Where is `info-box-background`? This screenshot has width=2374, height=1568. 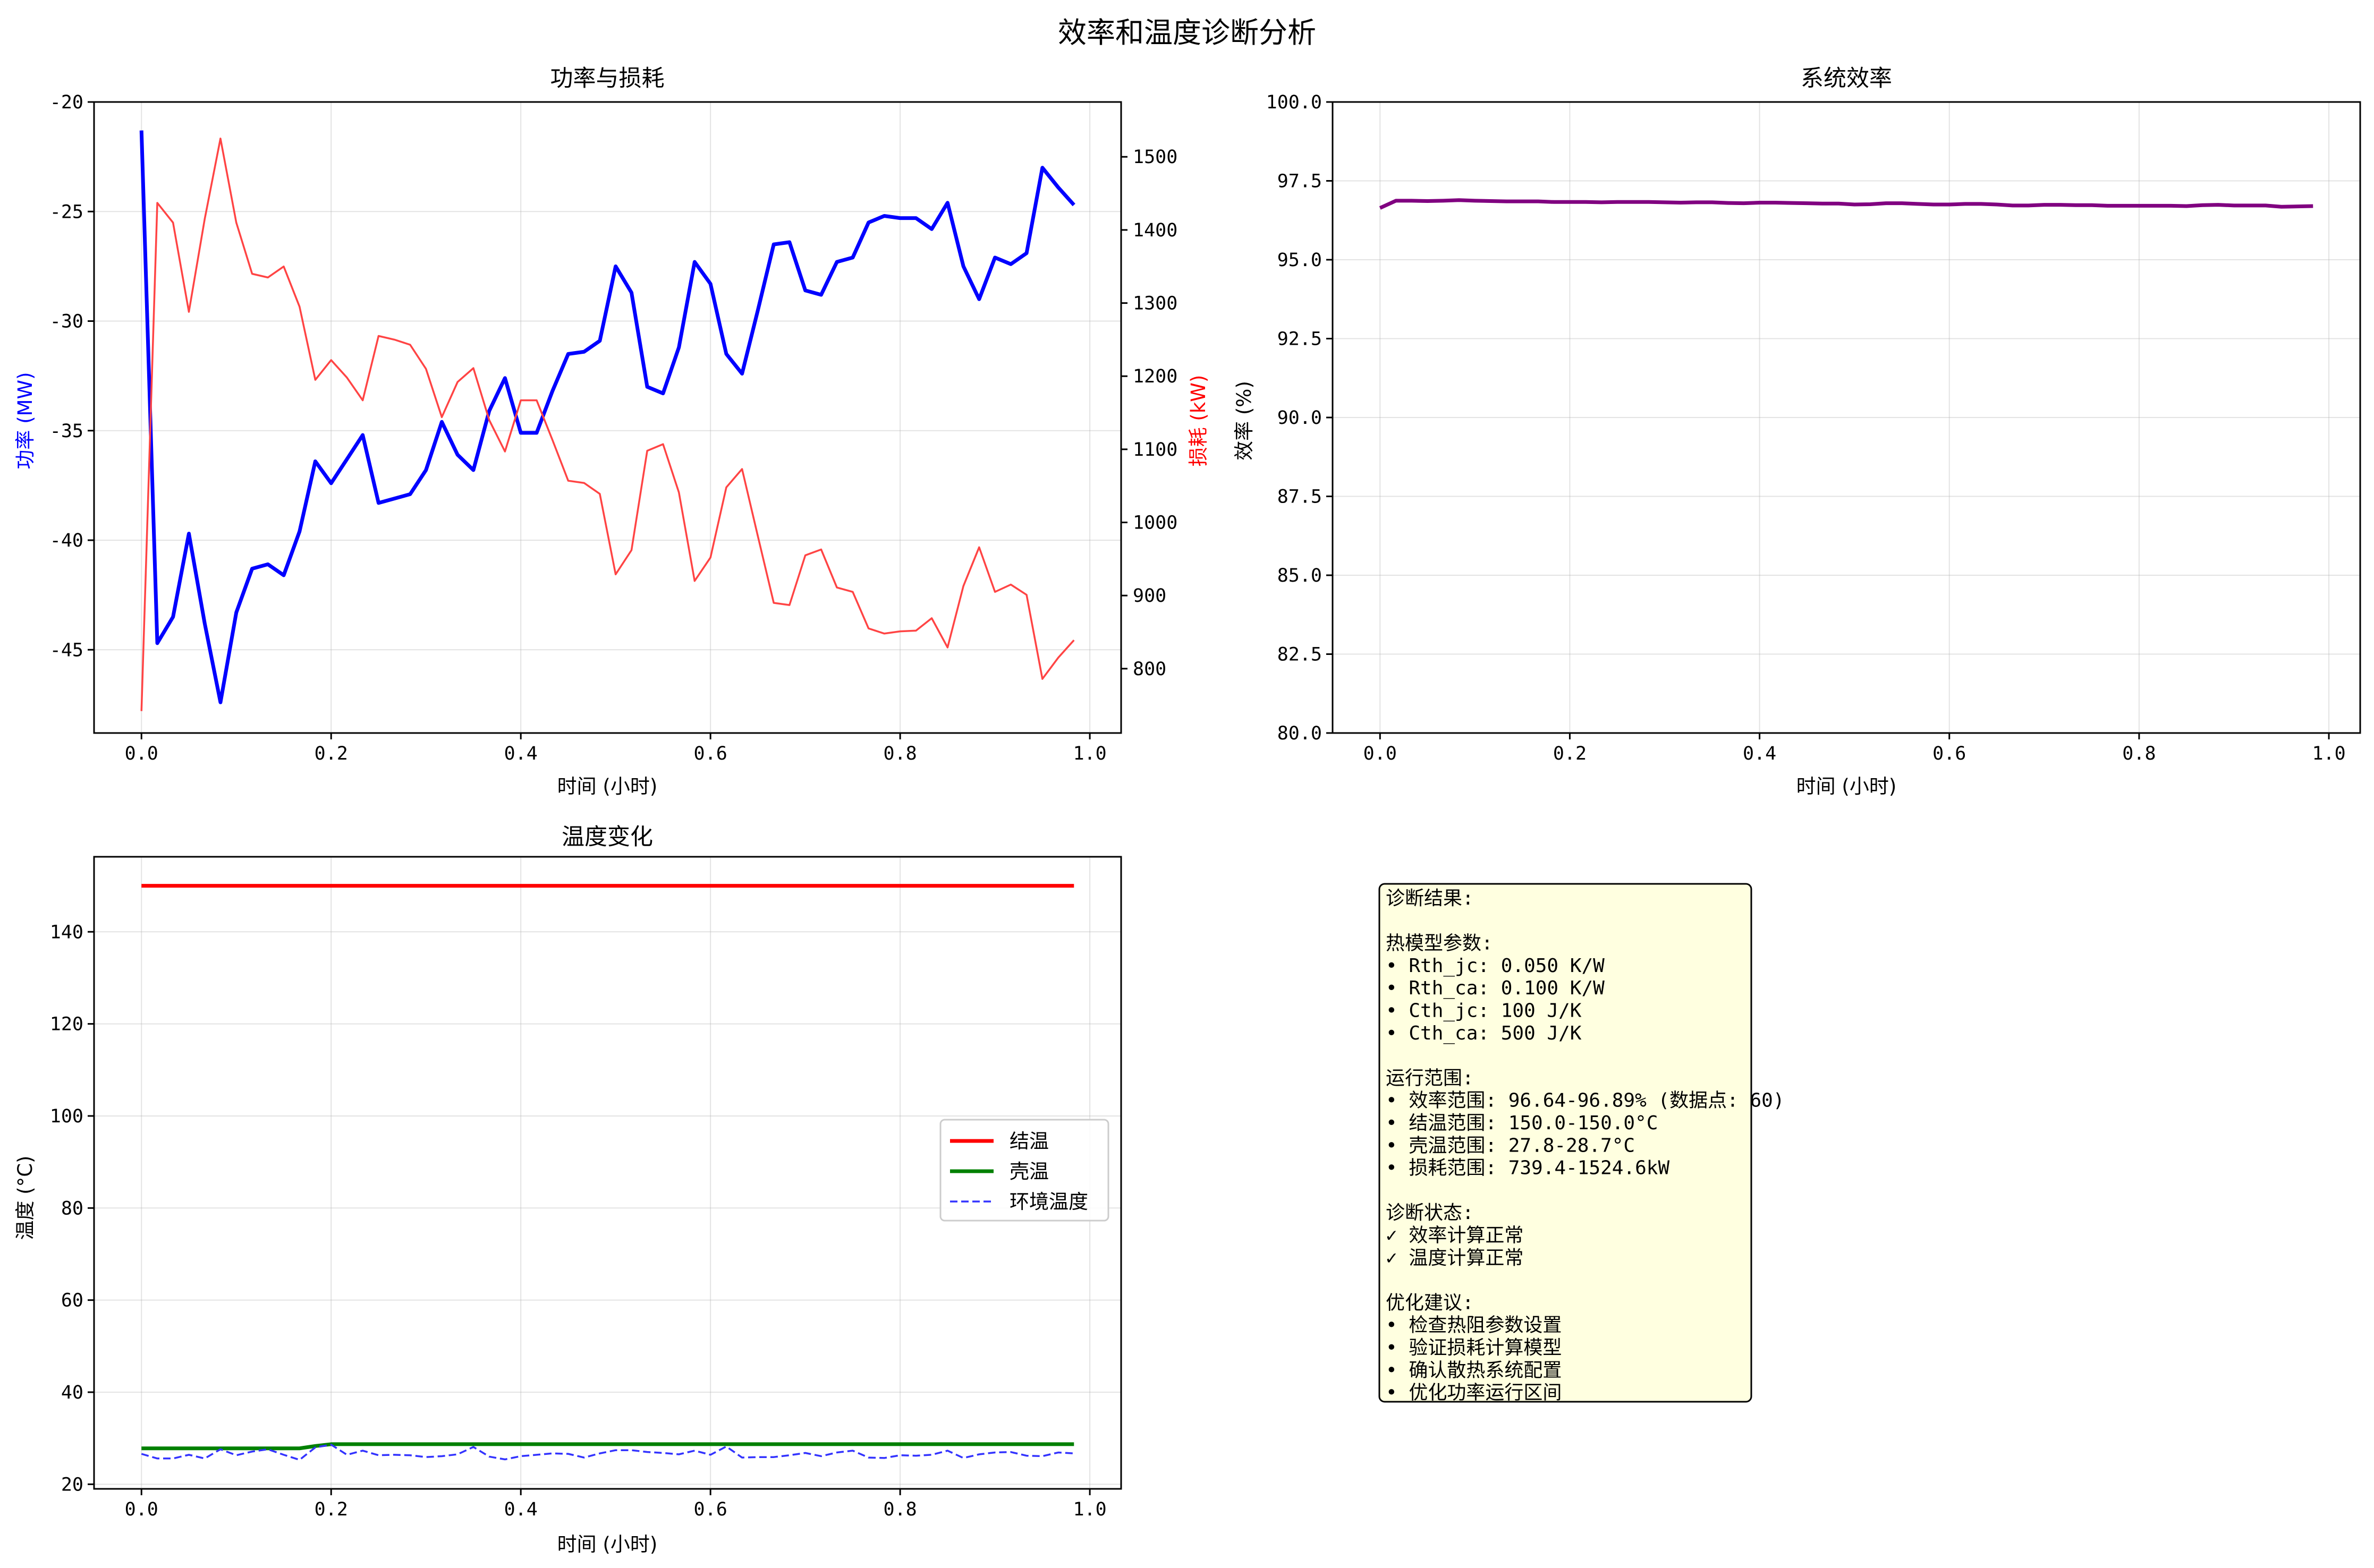
info-box-background is located at coordinates (1565, 1143).